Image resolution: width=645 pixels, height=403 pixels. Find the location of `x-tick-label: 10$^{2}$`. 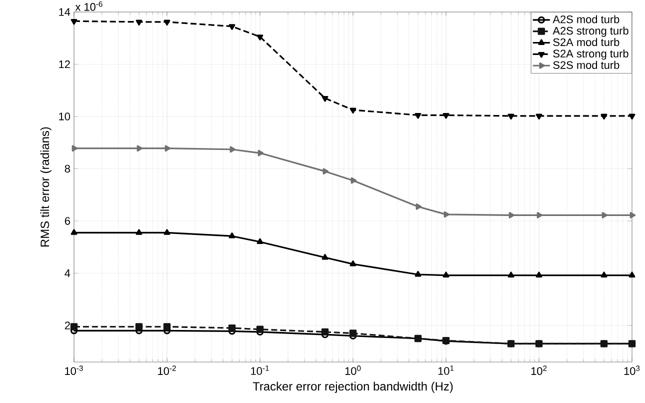

x-tick-label: 10$^{2}$ is located at coordinates (539, 370).